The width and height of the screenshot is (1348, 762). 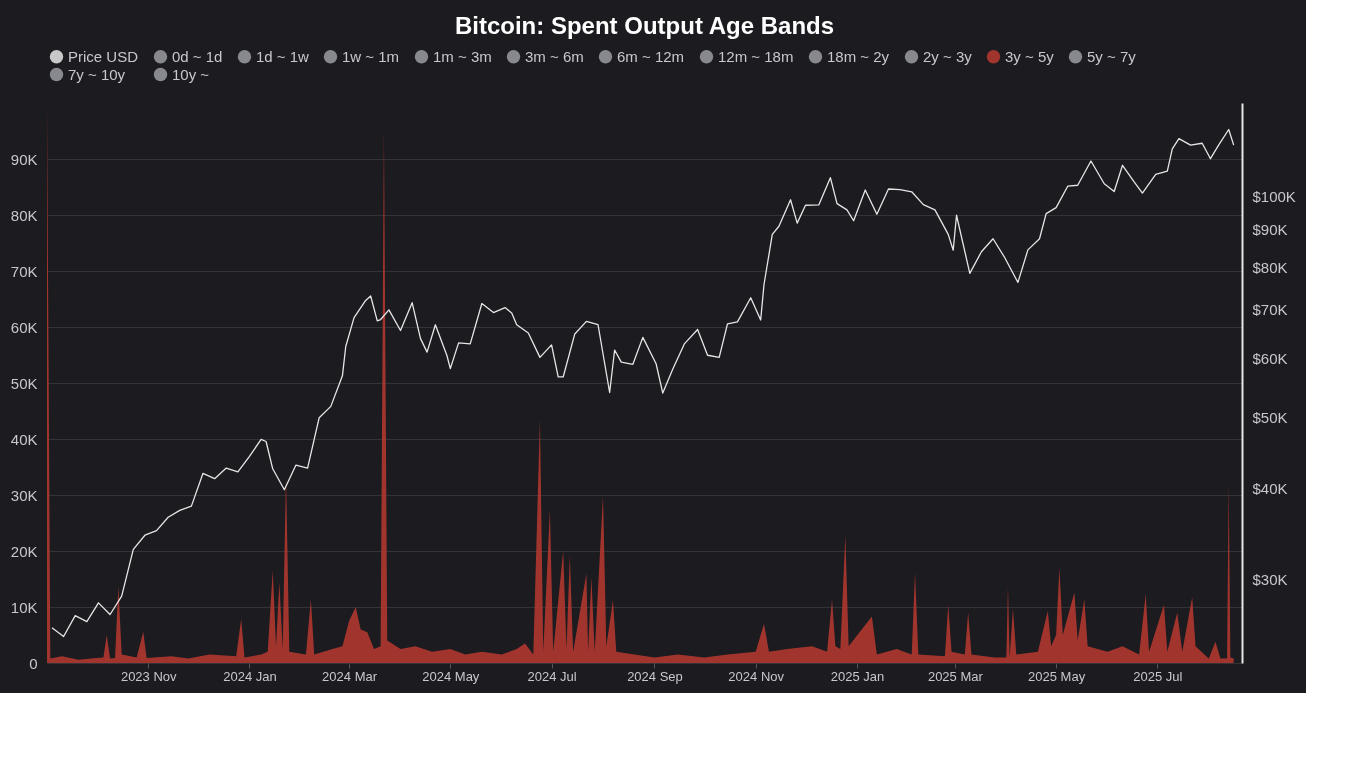 I want to click on x-tick-label: 2024 Nov, so click(x=756, y=676).